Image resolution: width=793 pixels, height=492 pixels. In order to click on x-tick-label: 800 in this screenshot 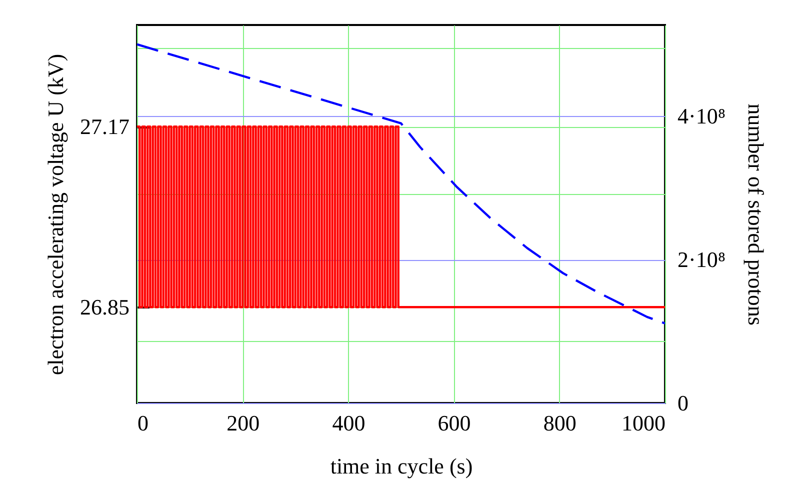, I will do `click(559, 423)`.